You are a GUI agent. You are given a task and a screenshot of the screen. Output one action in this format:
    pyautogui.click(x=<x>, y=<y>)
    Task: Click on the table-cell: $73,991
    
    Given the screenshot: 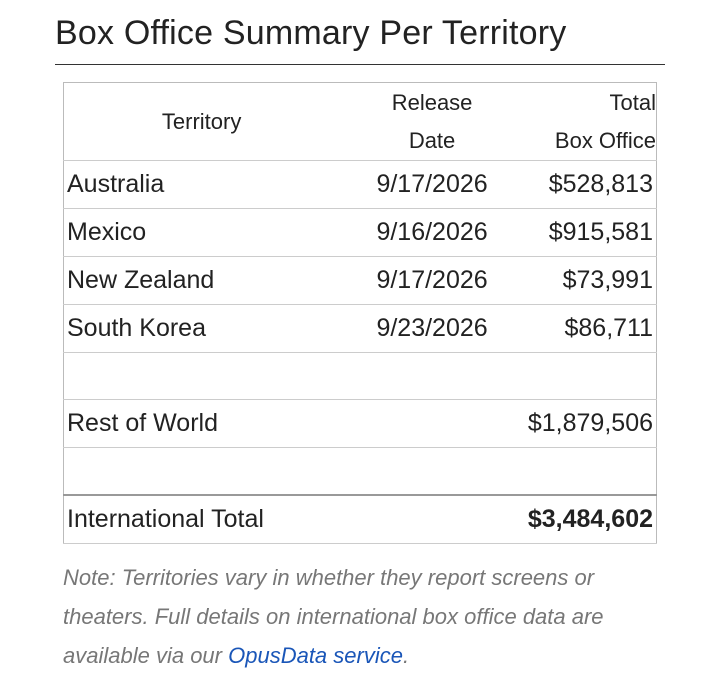 What is the action you would take?
    pyautogui.click(x=590, y=280)
    